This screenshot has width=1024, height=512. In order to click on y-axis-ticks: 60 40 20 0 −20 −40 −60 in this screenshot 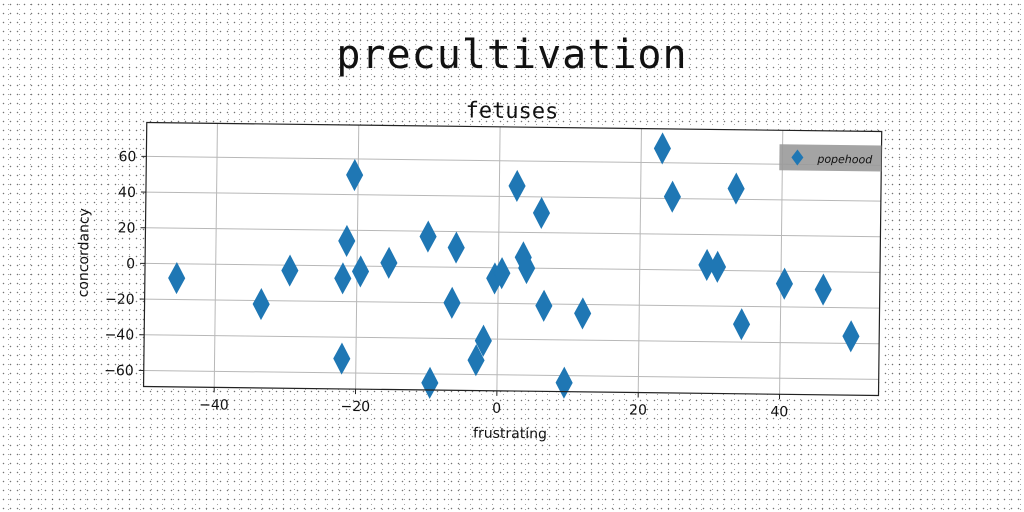, I will do `click(125, 264)`.